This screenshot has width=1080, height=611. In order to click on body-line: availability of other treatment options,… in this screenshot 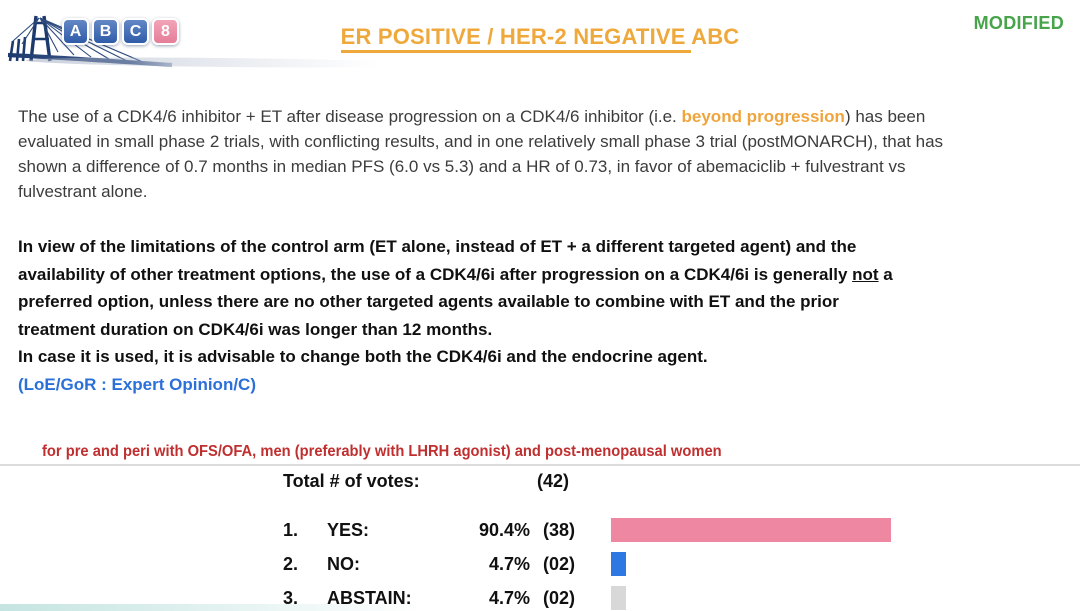, I will do `click(543, 275)`.